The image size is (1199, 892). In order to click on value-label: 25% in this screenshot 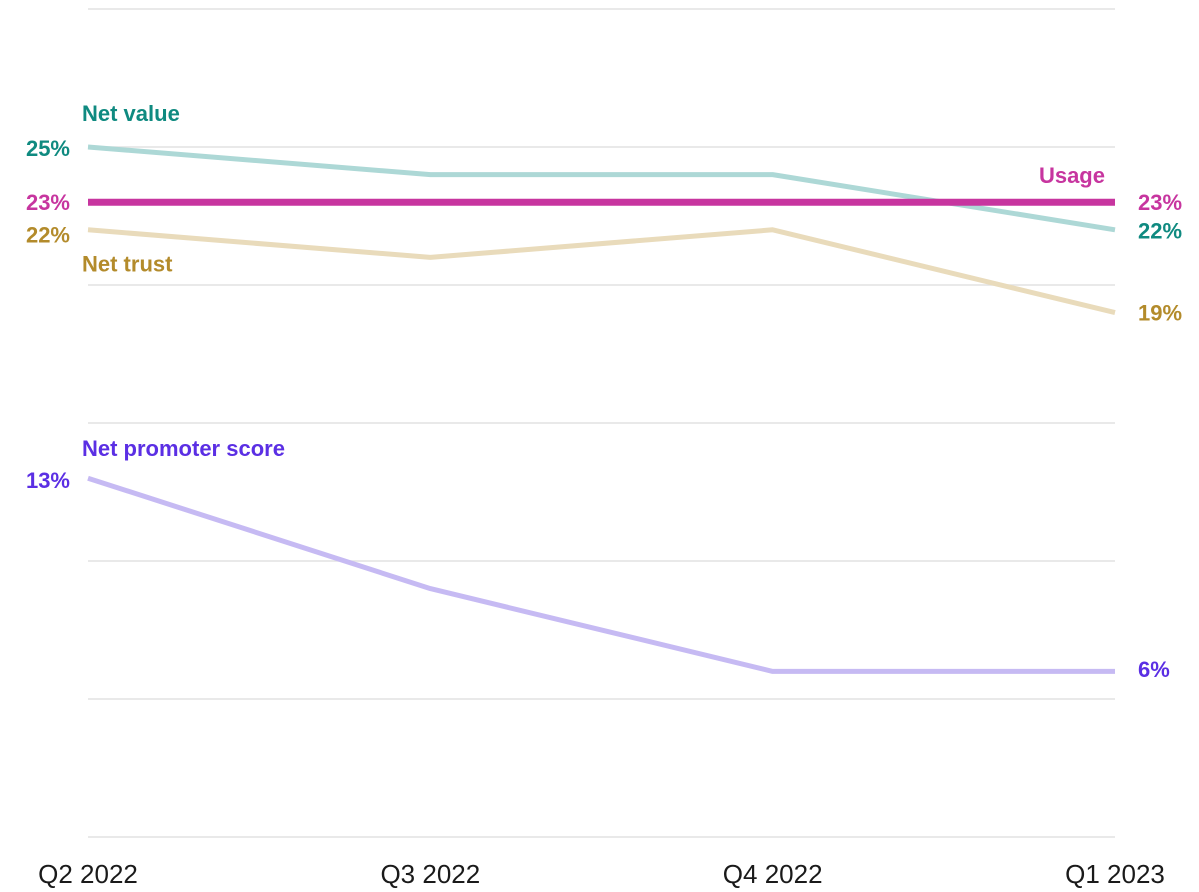, I will do `click(48, 148)`.